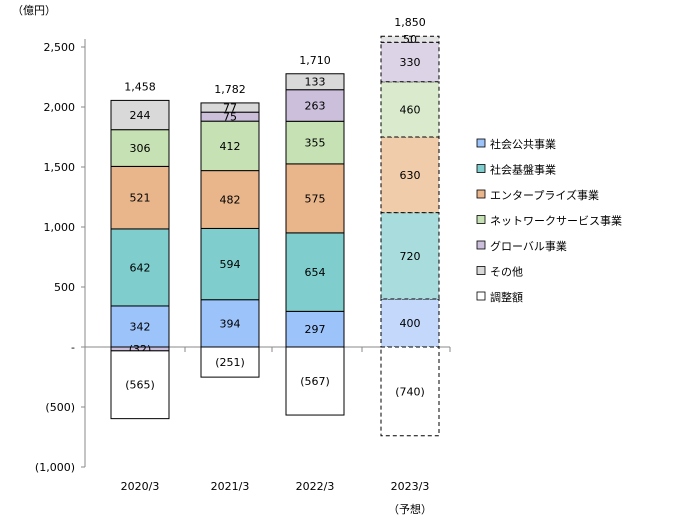 The height and width of the screenshot is (520, 700). Describe the element at coordinates (55, 467) in the screenshot. I see `y-tick-label: (1,000)` at that location.